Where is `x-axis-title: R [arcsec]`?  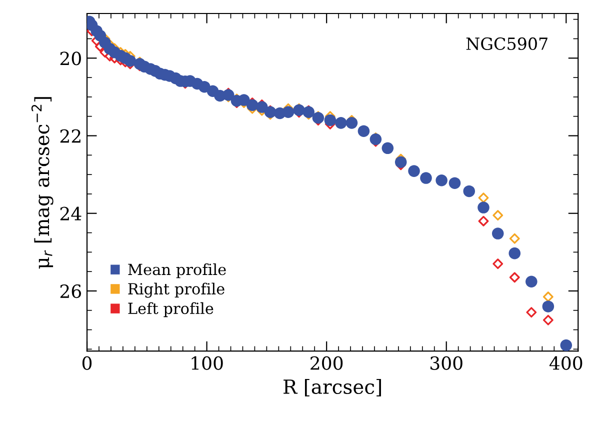
x-axis-title: R [arcsec] is located at coordinates (332, 387).